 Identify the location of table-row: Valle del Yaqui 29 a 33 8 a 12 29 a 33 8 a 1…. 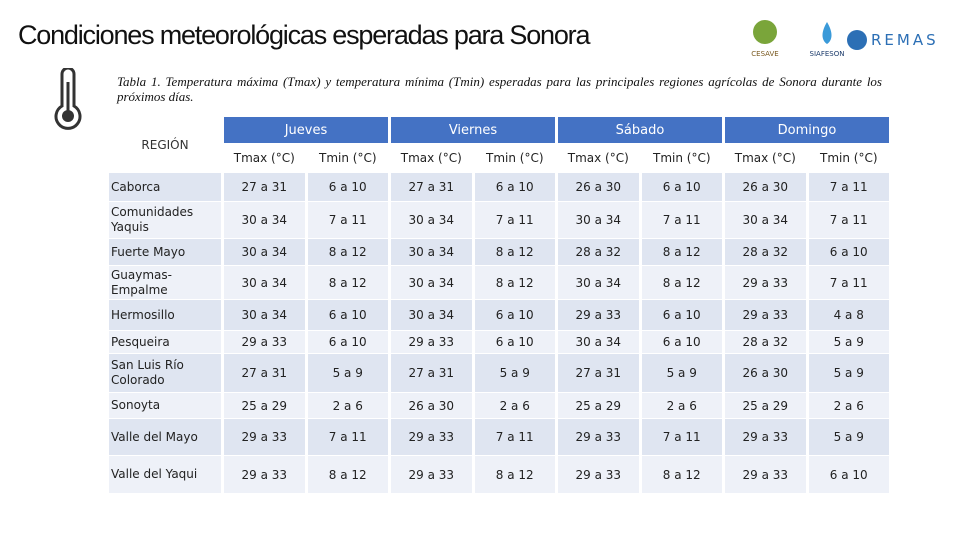
(499, 474).